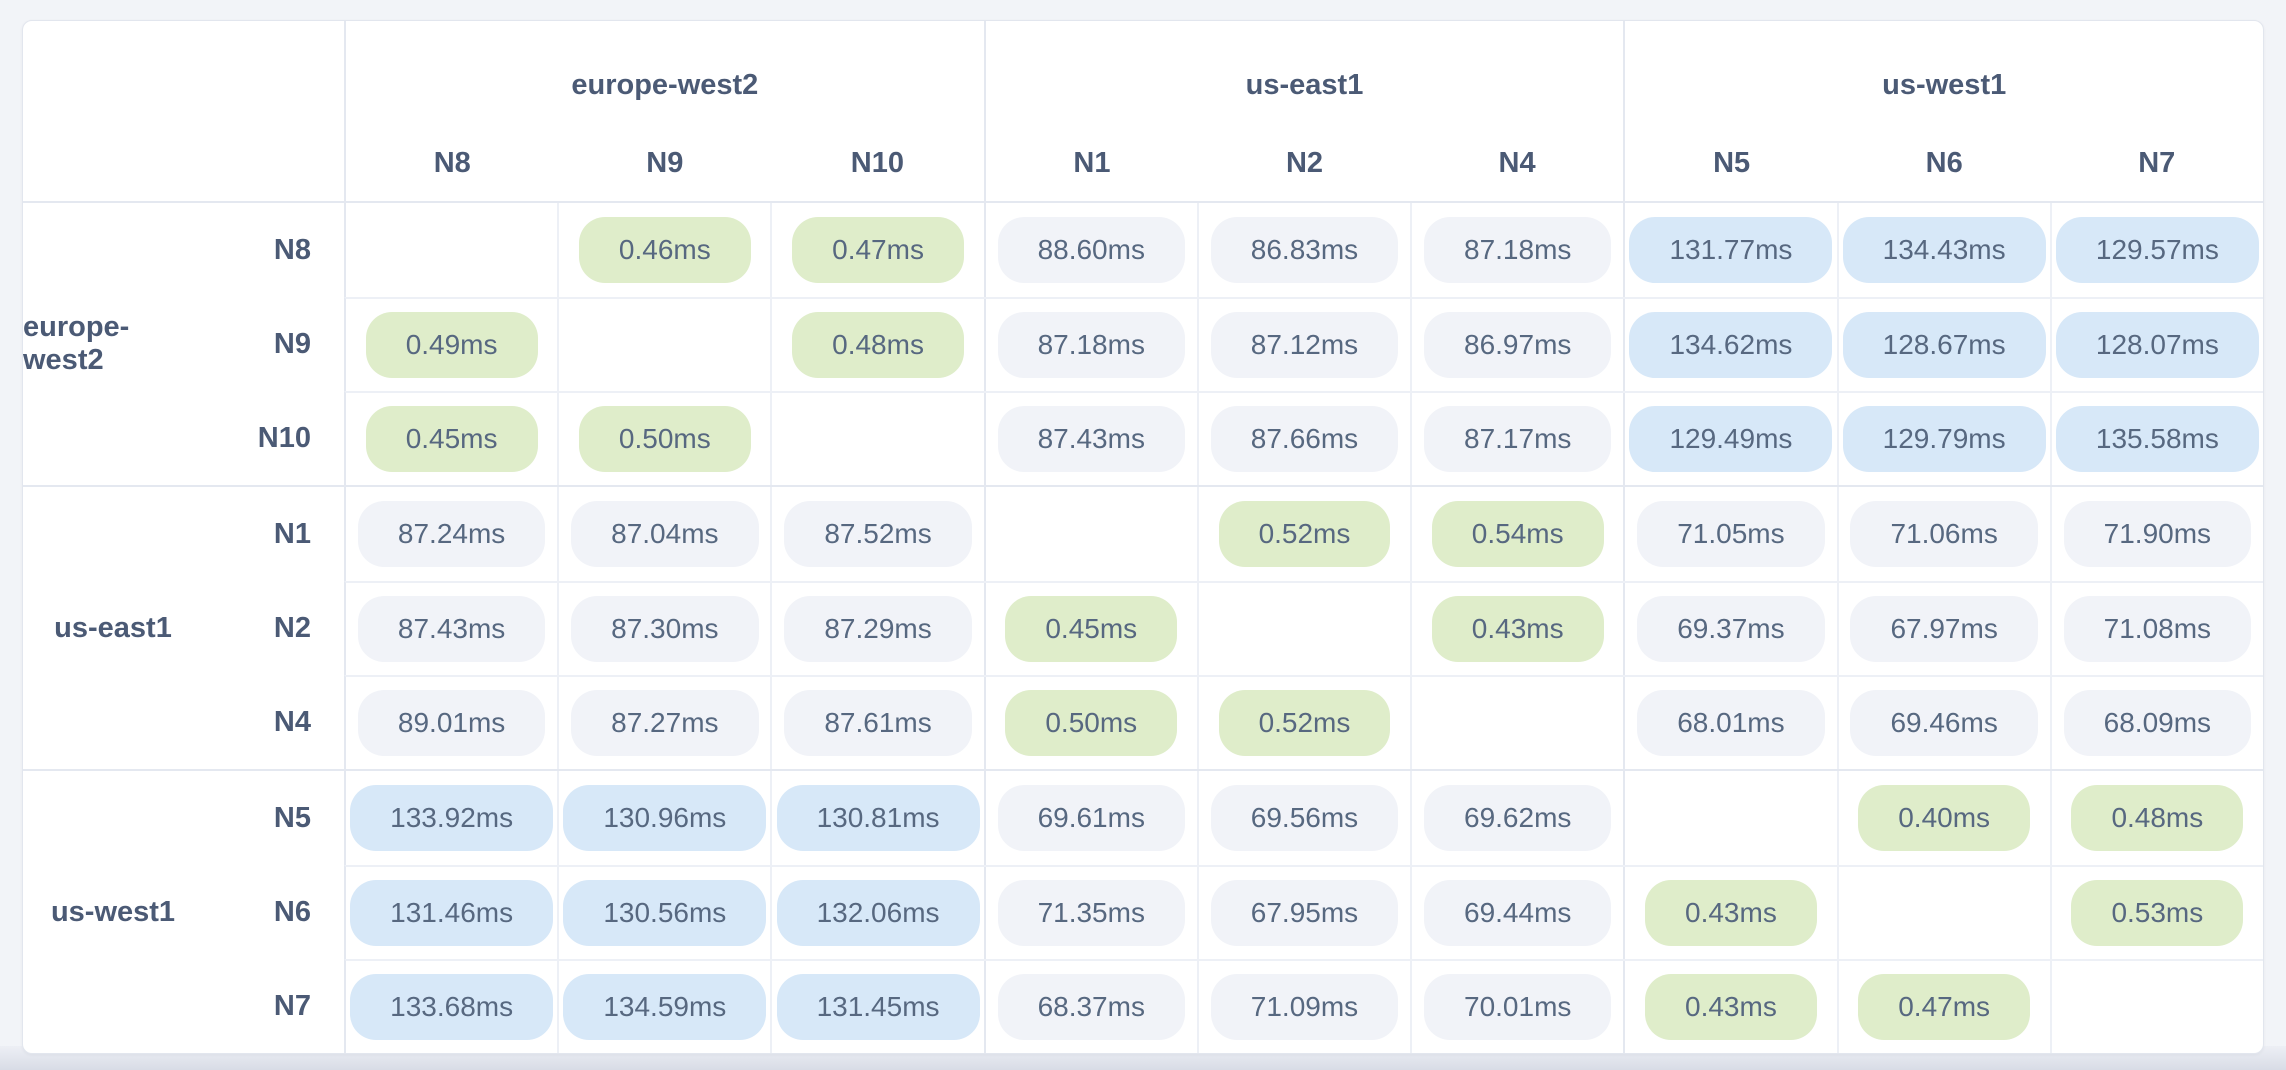 The height and width of the screenshot is (1070, 2286). I want to click on column-group-us-east1: us-east1 N1 N2 N4, so click(1303, 111).